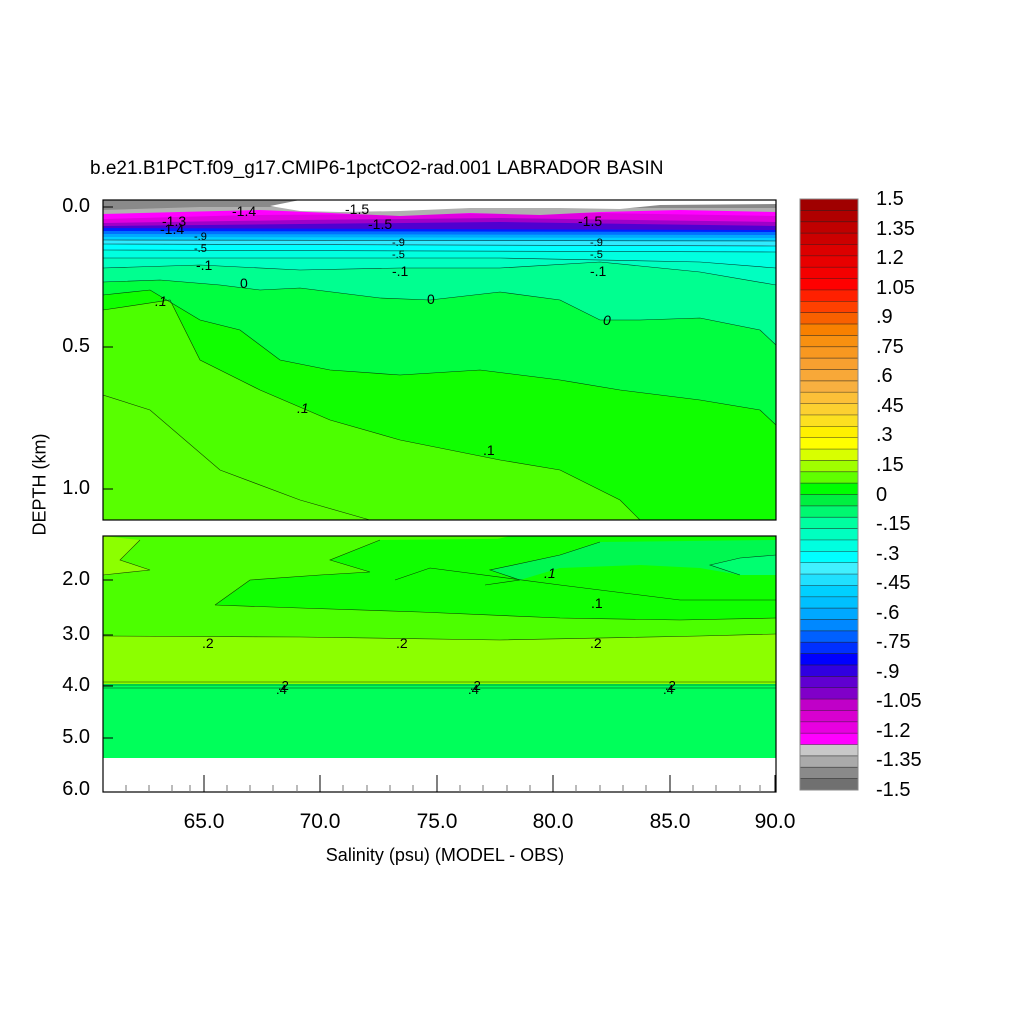 The image size is (1024, 1024). I want to click on x-tick-label: 85.0, so click(670, 821).